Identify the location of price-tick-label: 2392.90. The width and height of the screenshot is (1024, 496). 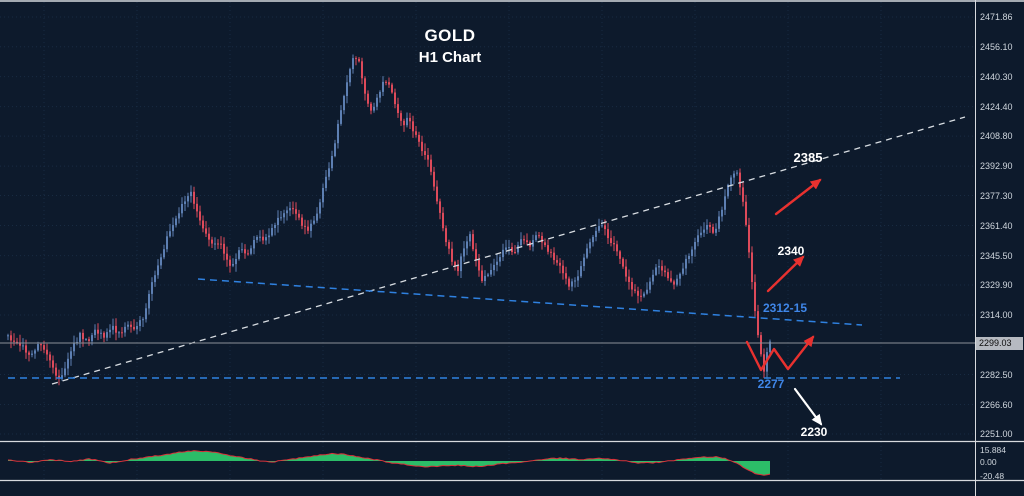
(996, 166).